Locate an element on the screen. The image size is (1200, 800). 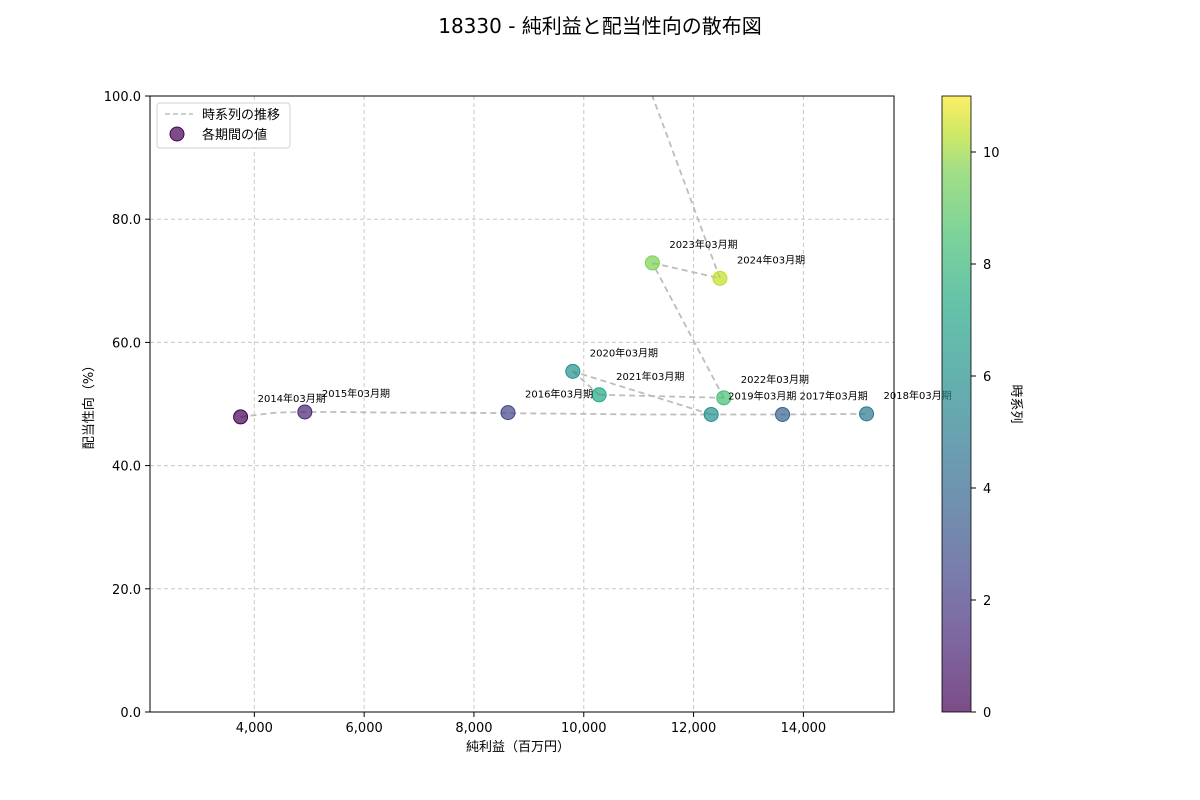
point-label: 2022年03月期 is located at coordinates (775, 379).